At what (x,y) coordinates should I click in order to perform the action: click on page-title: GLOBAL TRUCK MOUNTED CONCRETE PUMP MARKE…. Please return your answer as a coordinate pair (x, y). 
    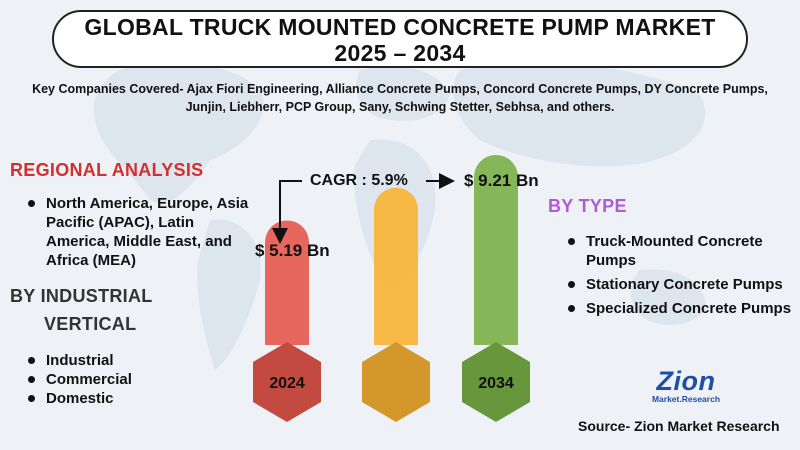
    Looking at the image, I should click on (400, 27).